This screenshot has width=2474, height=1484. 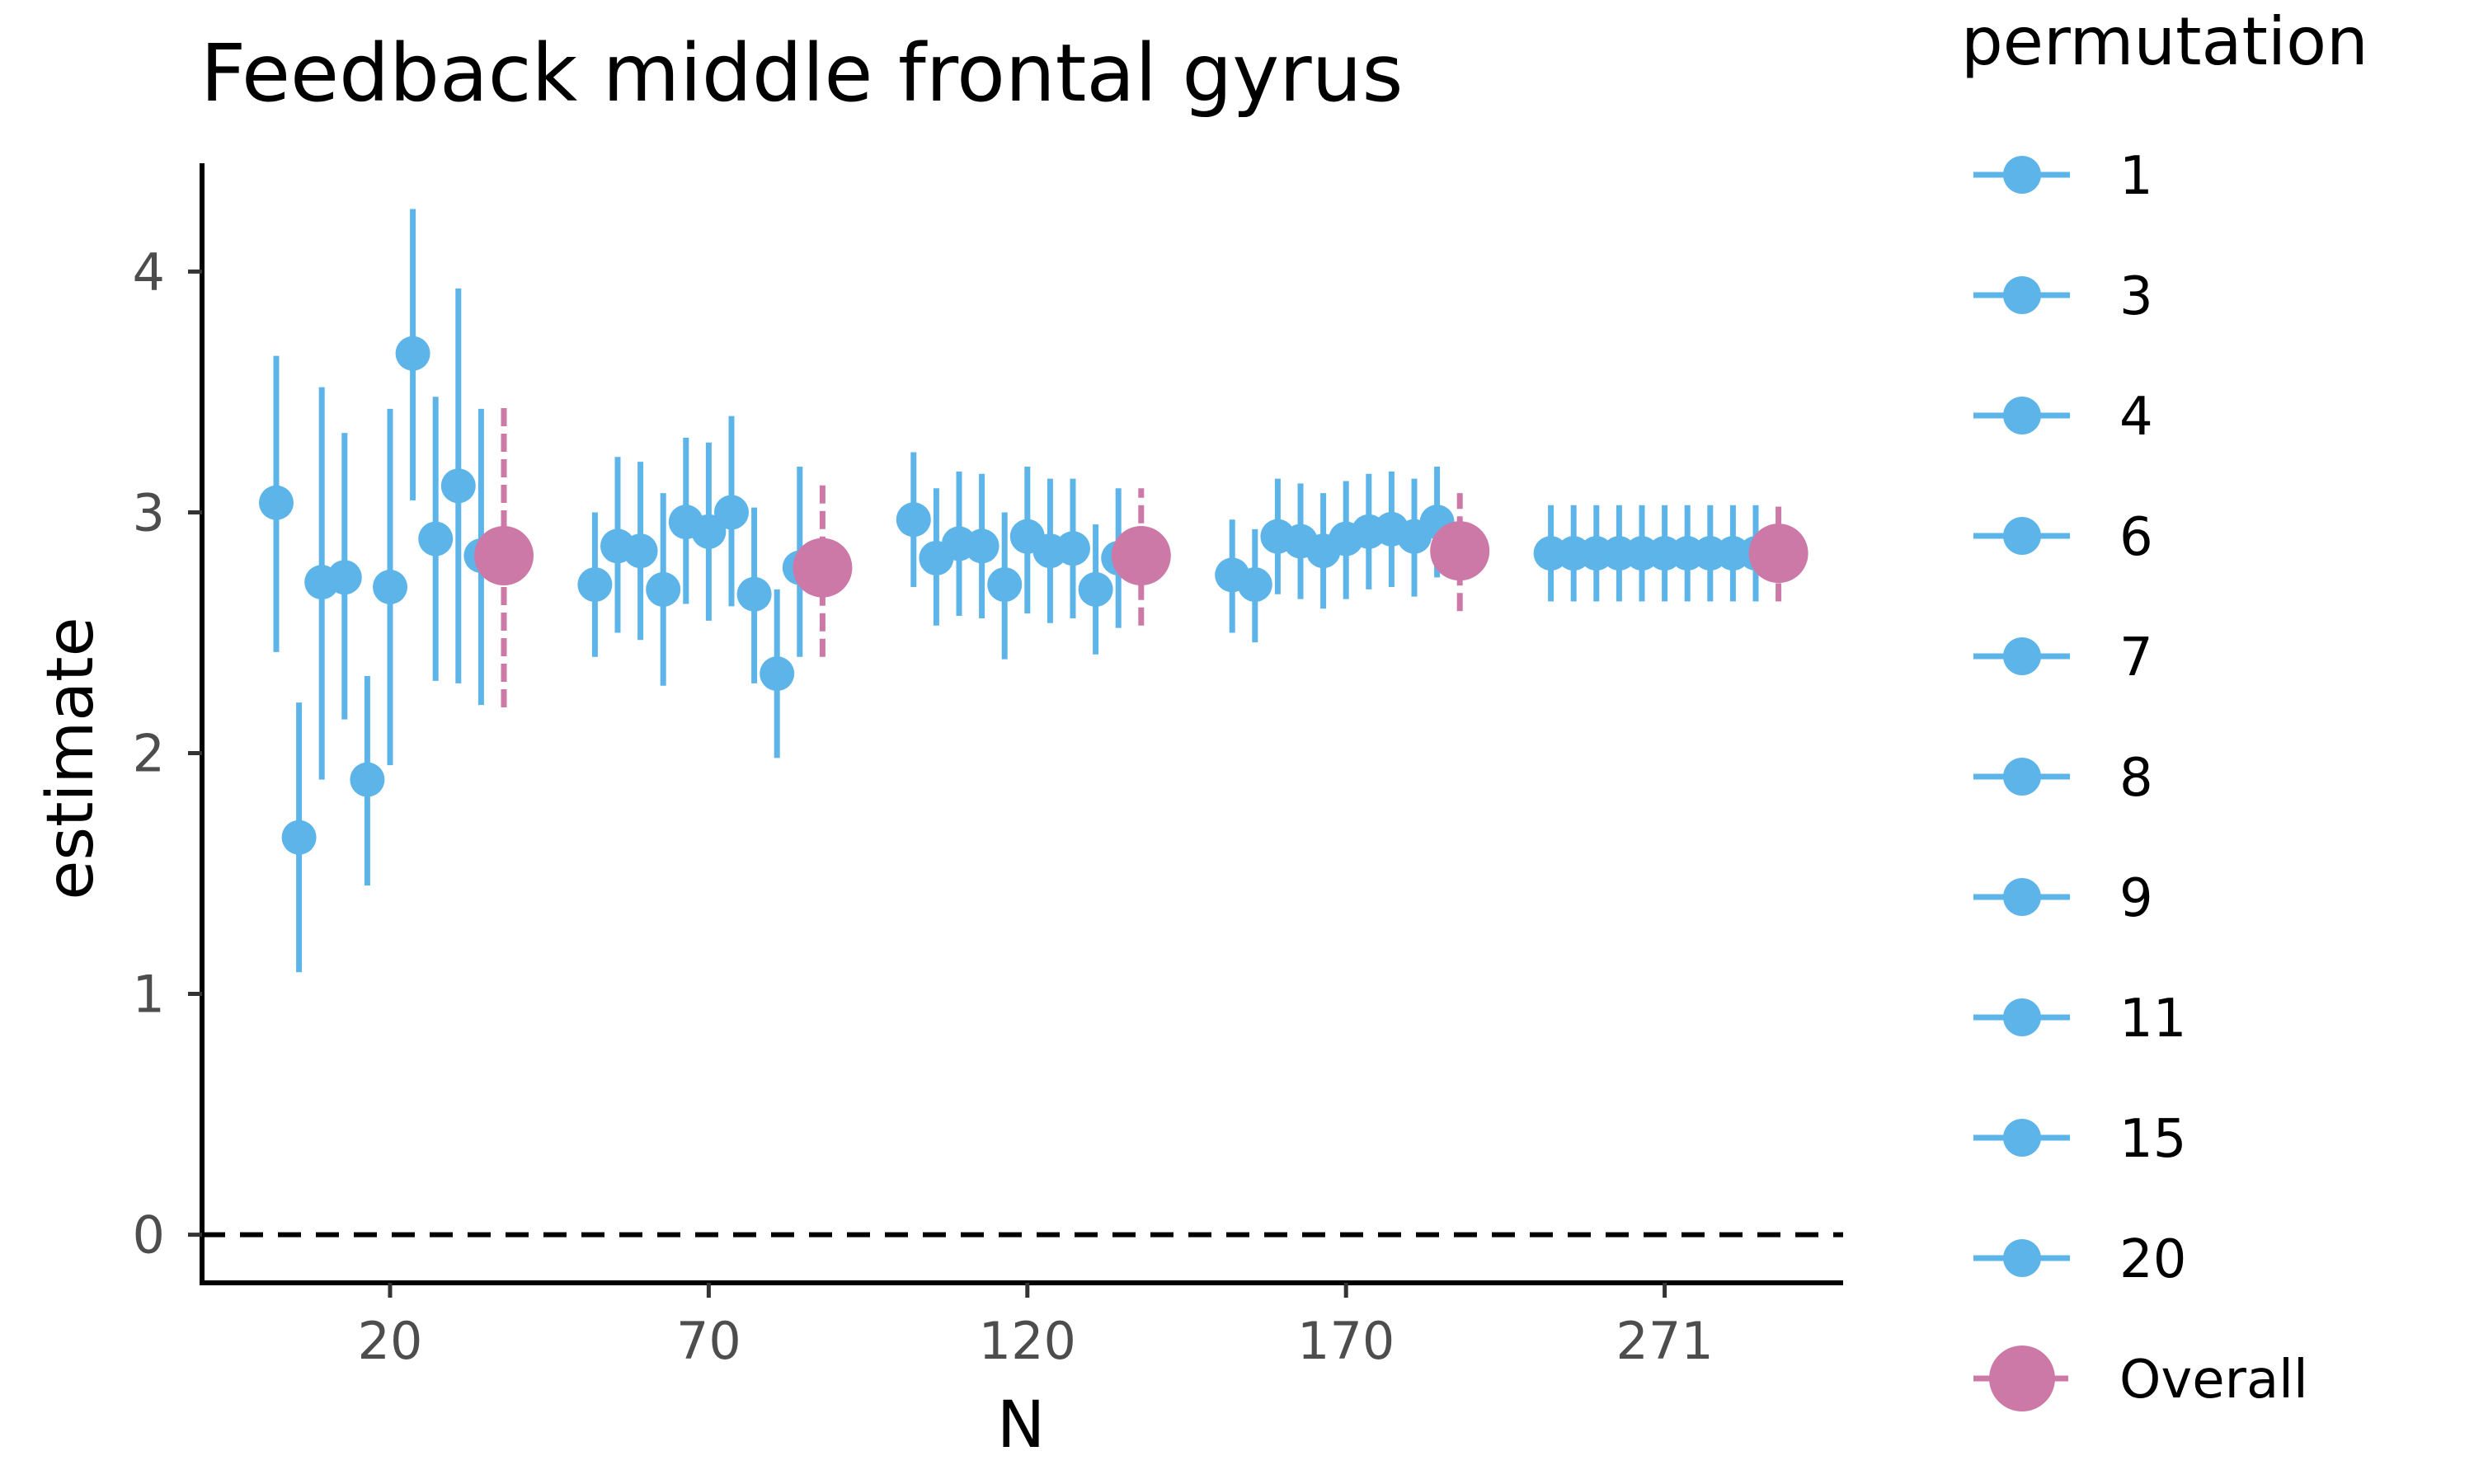 What do you see at coordinates (2164, 41) in the screenshot?
I see `legend-title: permutation` at bounding box center [2164, 41].